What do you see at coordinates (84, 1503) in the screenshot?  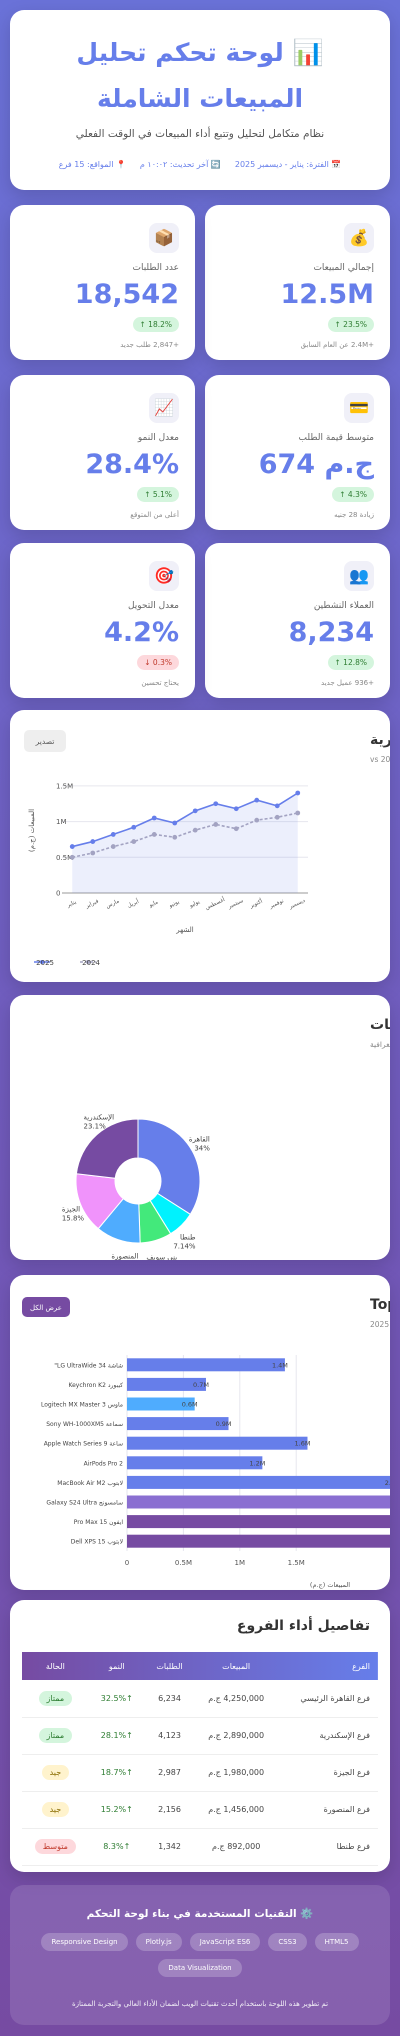 I see `product-label: سامسونج Galaxy S24 Ultra` at bounding box center [84, 1503].